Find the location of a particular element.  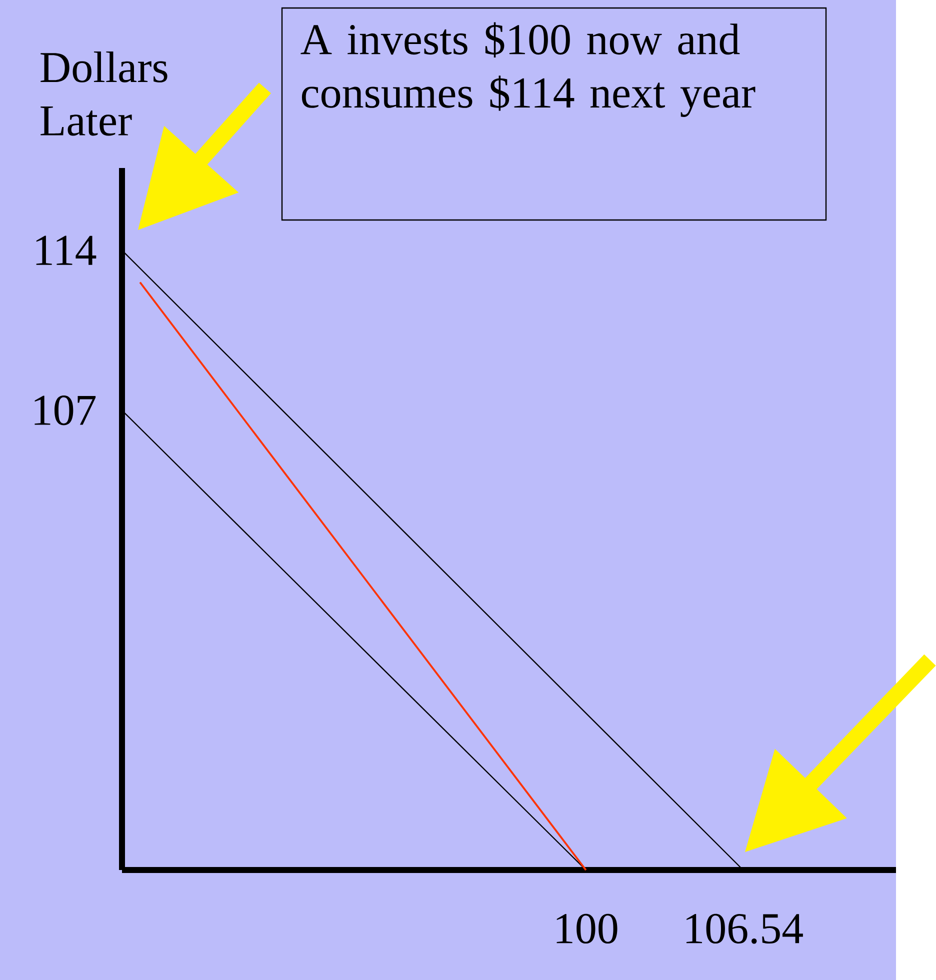

x-tick-label: 100 is located at coordinates (587, 929).